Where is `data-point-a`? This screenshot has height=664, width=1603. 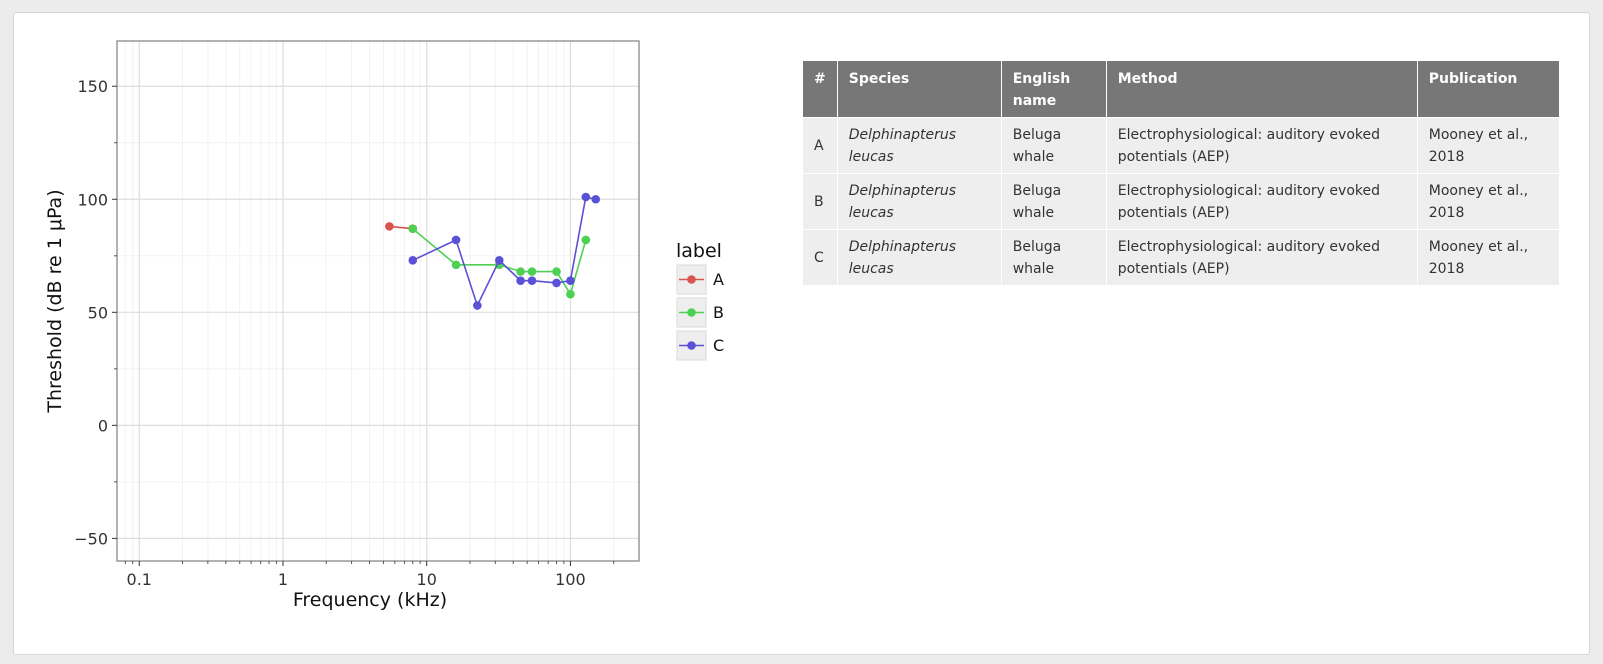
data-point-a is located at coordinates (389, 226).